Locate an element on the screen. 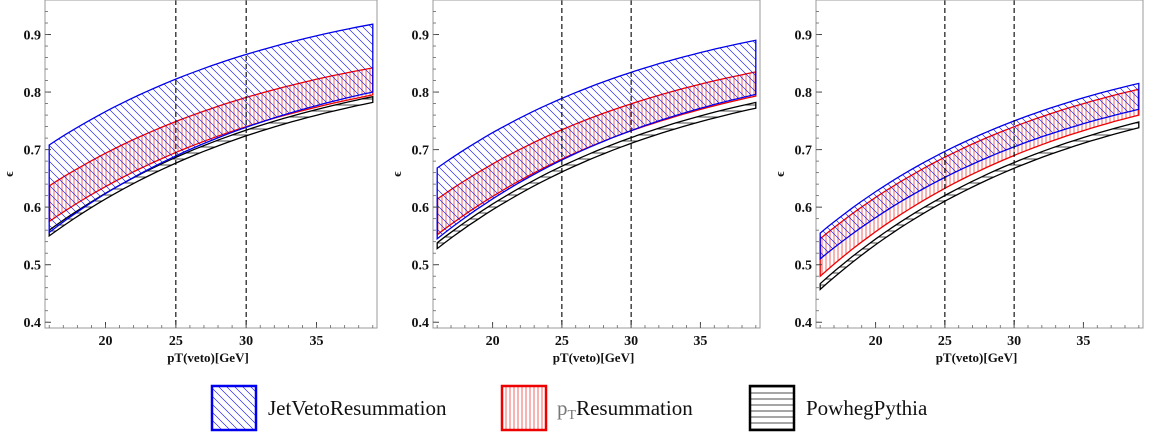 The height and width of the screenshot is (433, 1151). legend-label-powheg: PowhegPythia is located at coordinates (867, 408).